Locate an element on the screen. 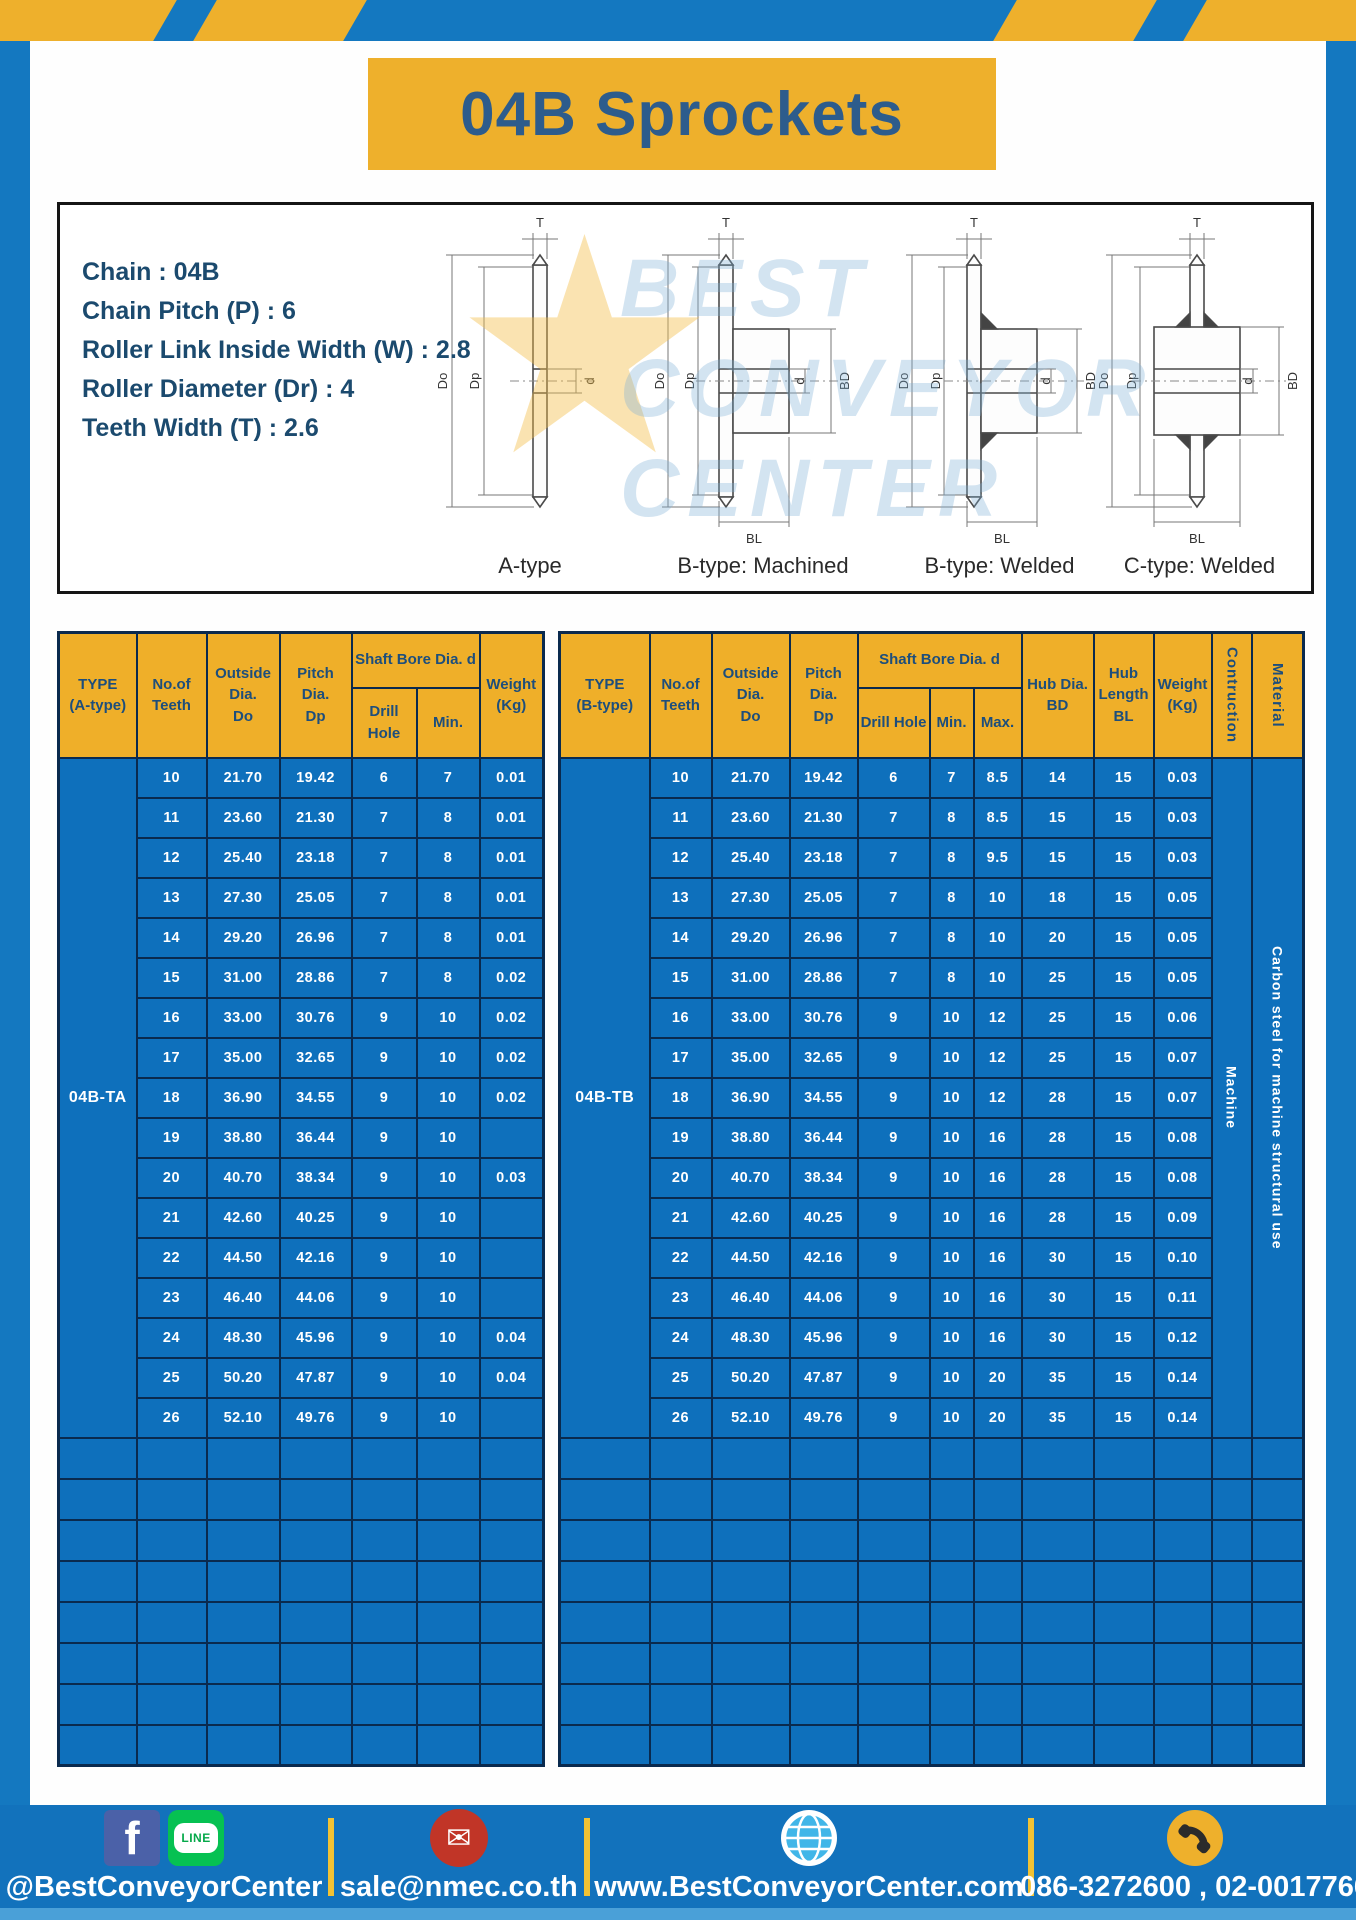  table-cell: 12 is located at coordinates (997, 1097).